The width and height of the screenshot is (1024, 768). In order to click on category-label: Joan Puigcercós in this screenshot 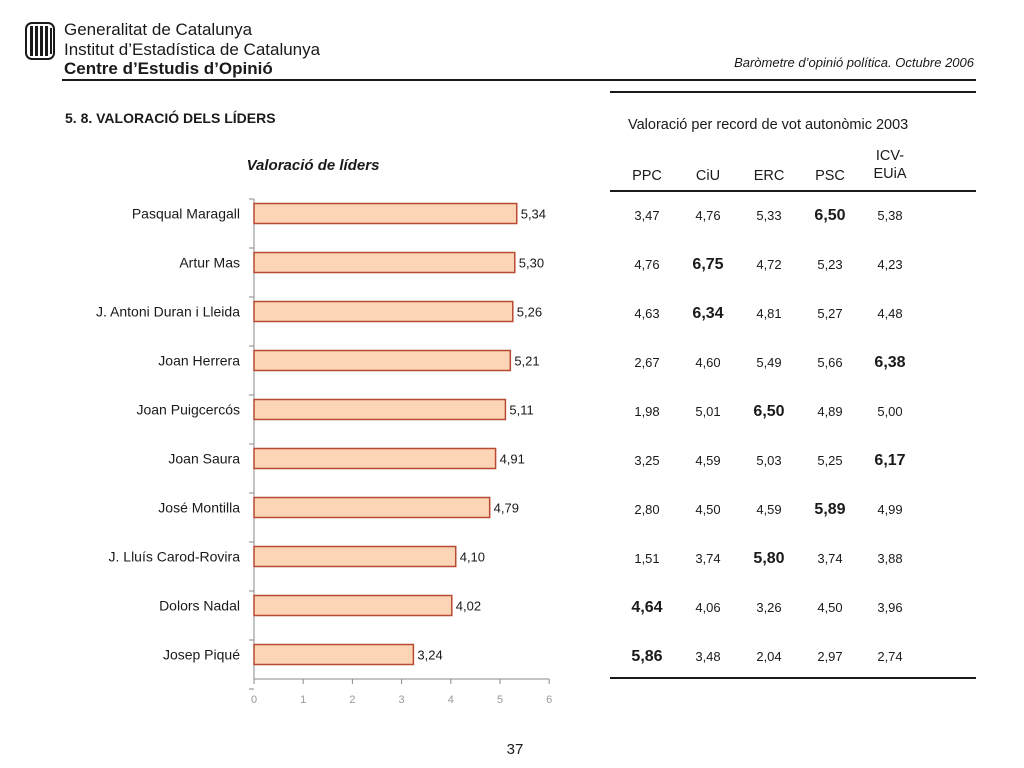, I will do `click(188, 410)`.